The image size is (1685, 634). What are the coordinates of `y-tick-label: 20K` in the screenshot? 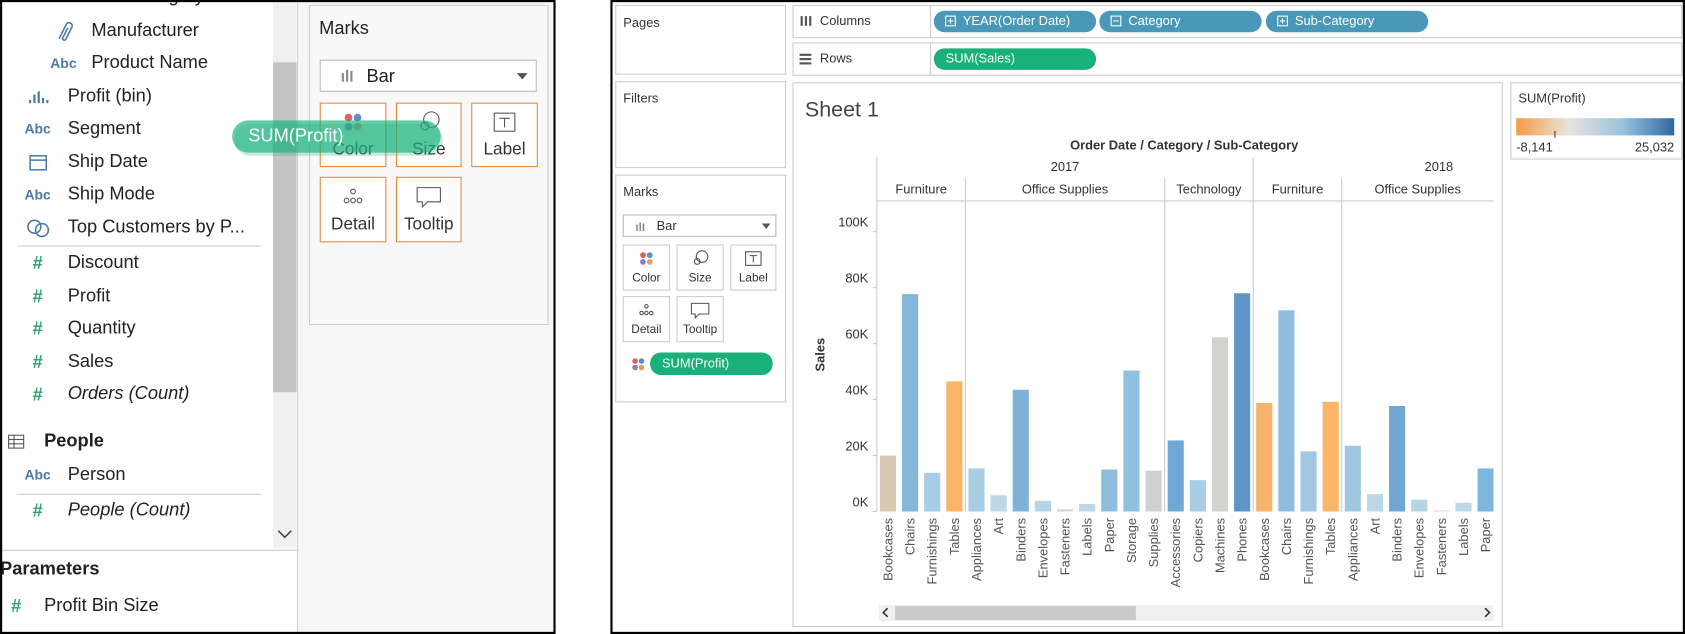 It's located at (856, 445).